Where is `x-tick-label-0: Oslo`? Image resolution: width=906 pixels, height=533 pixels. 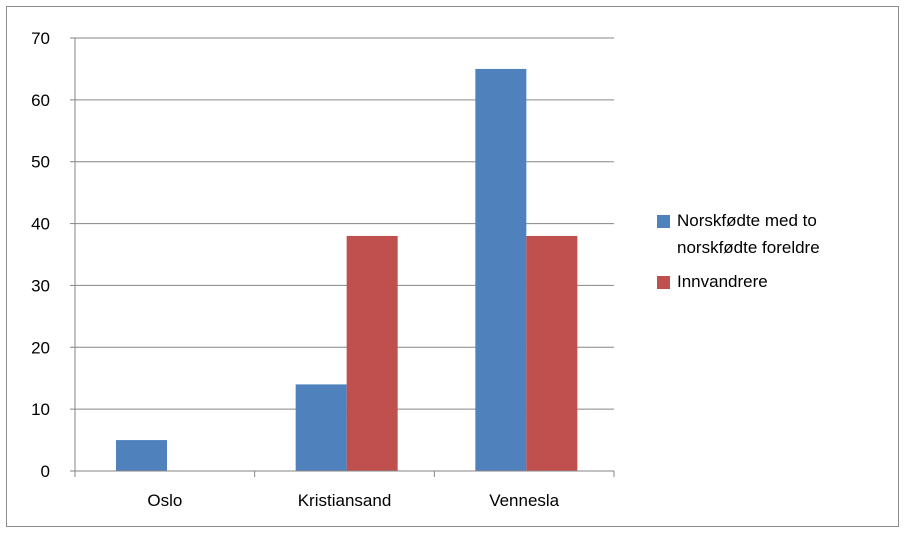
x-tick-label-0: Oslo is located at coordinates (164, 500).